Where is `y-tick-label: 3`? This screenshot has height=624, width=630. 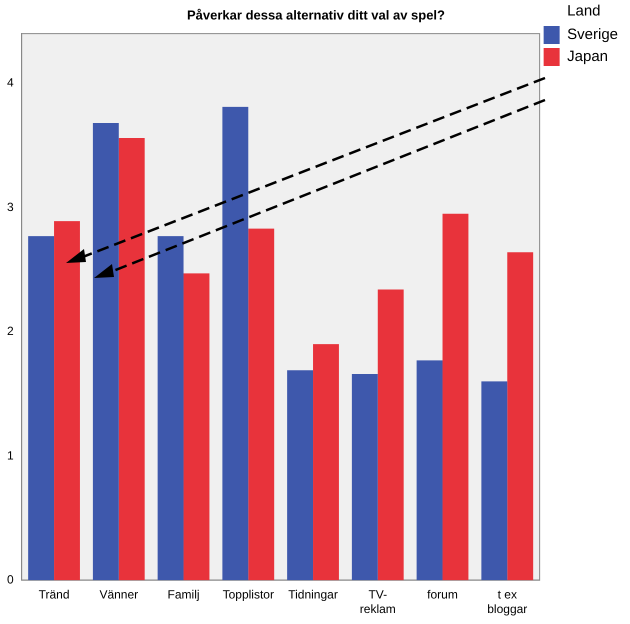
y-tick-label: 3 is located at coordinates (10, 207).